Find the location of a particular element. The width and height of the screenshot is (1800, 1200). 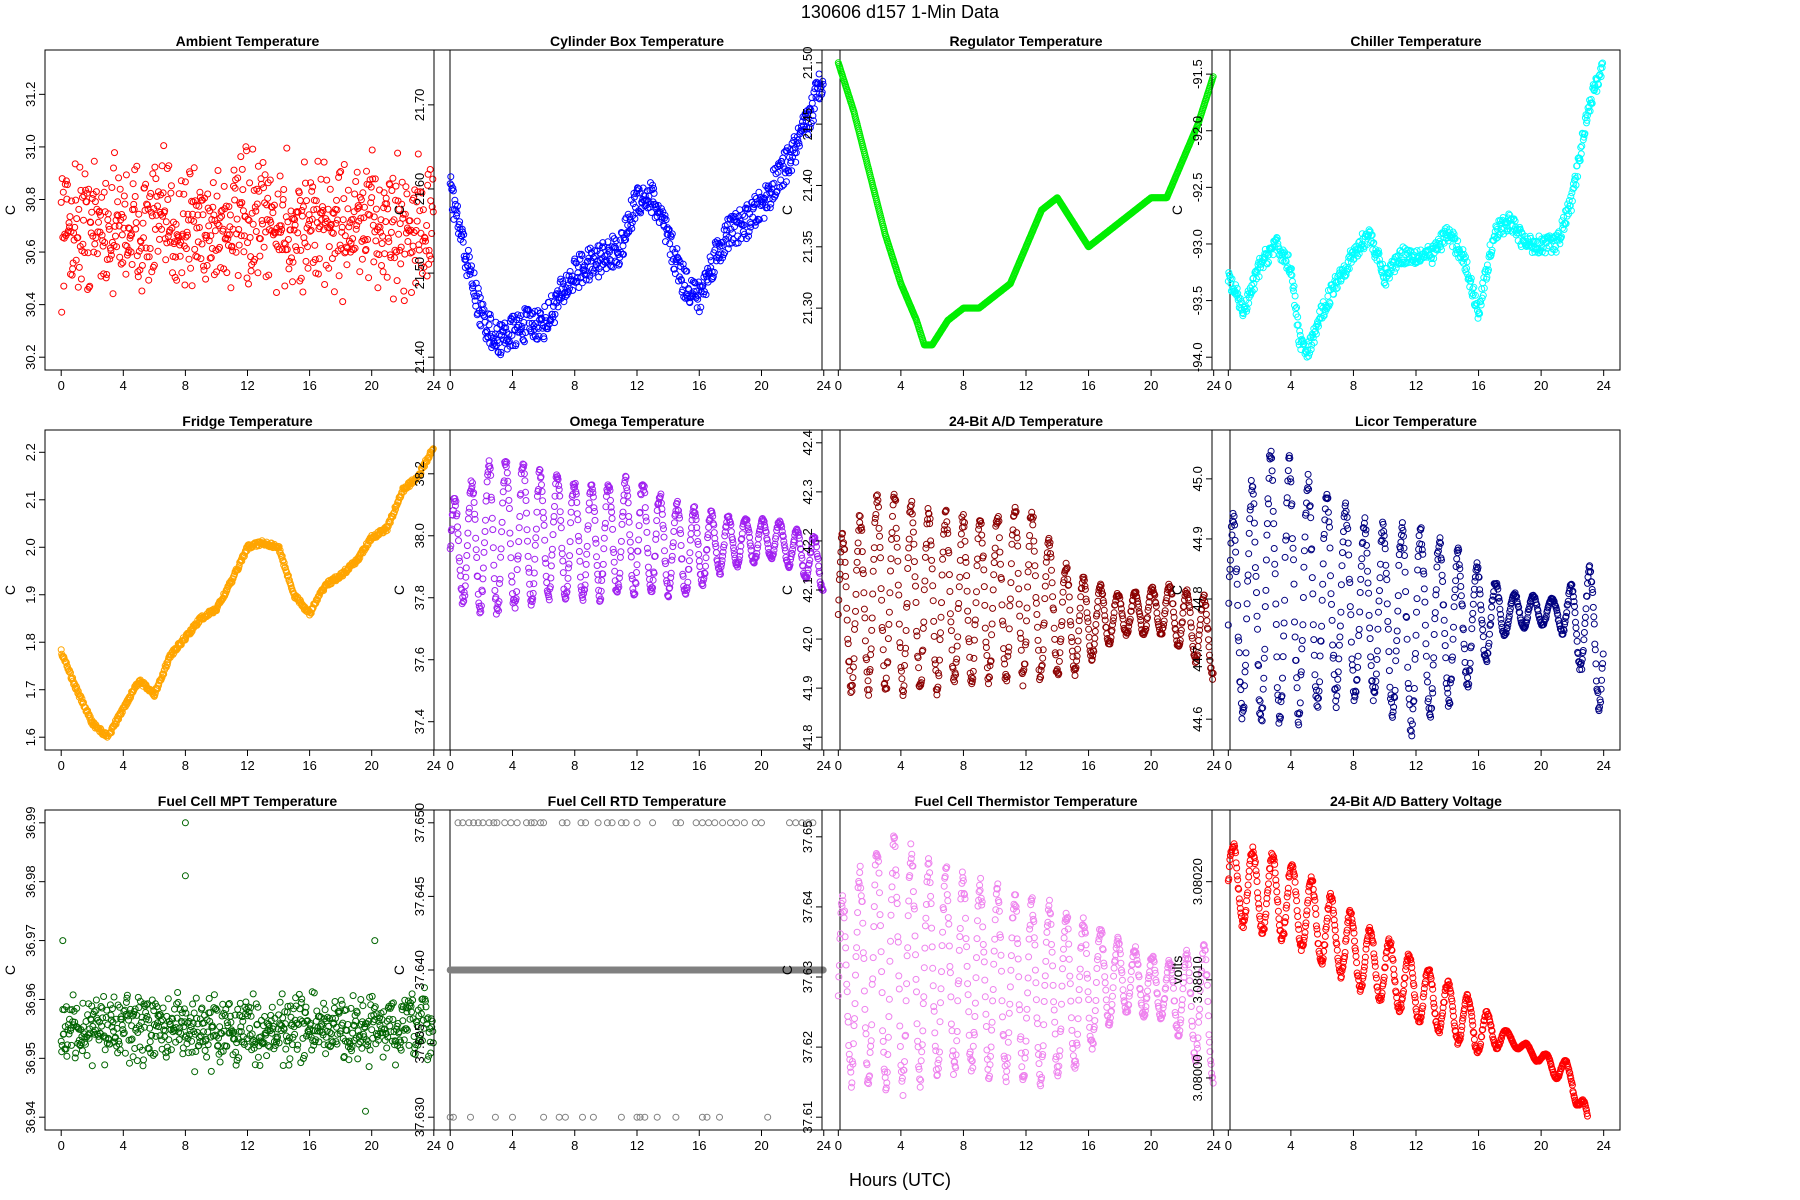

x-tick-label: 4 is located at coordinates (900, 385).